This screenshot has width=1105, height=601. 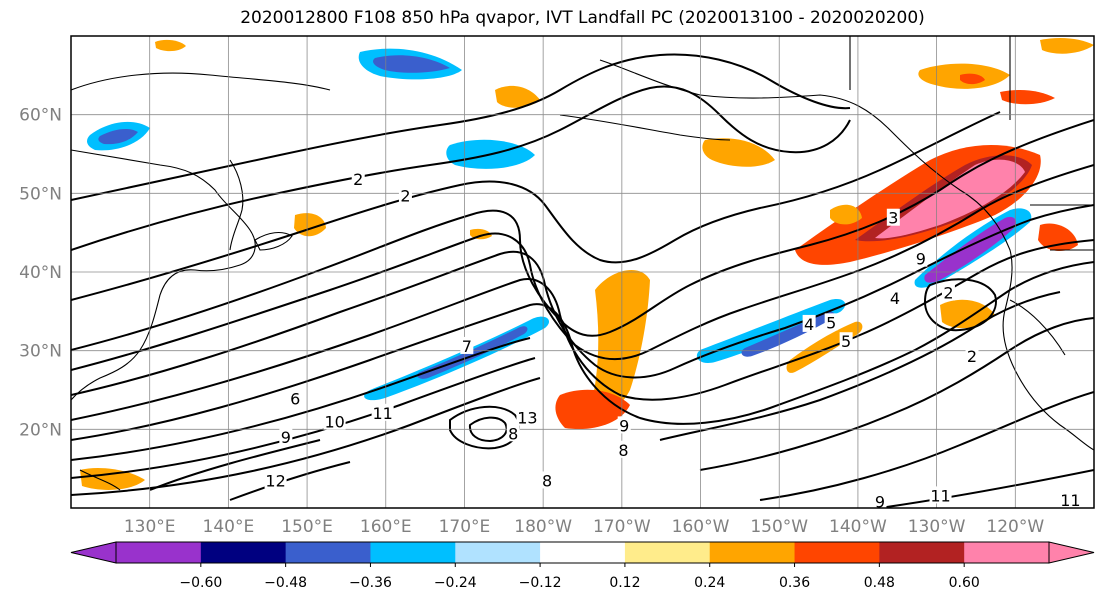 I want to click on colorbar-tick-label: −0.36, so click(x=370, y=583).